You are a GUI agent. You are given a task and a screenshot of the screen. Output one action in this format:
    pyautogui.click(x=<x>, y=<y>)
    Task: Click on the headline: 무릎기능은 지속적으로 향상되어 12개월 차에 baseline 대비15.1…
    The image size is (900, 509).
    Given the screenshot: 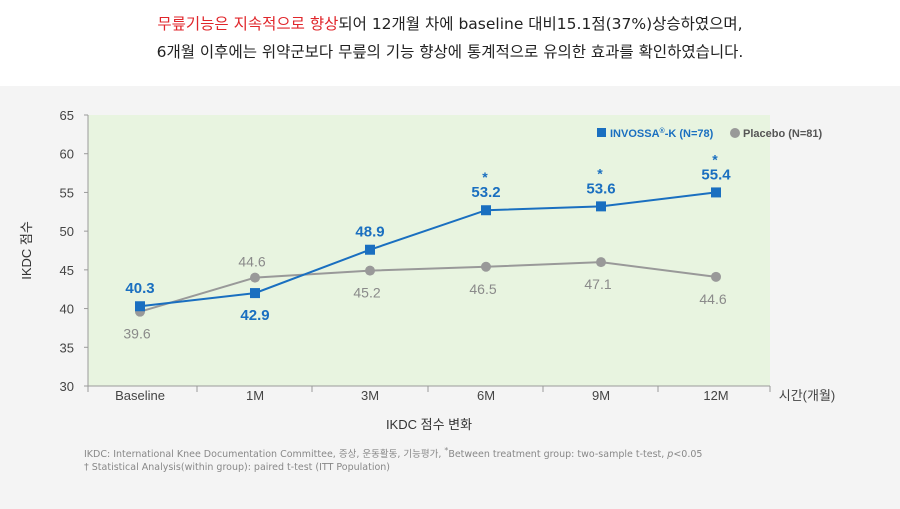 What is the action you would take?
    pyautogui.click(x=450, y=38)
    